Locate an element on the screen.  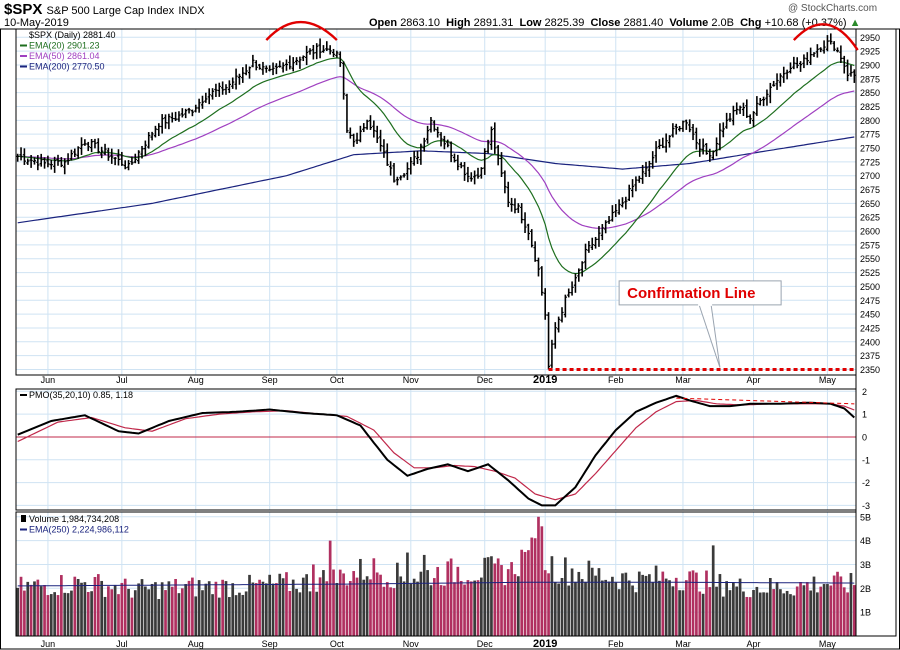
legend-entry: EMA(20) 2901.23 is located at coordinates (64, 46).